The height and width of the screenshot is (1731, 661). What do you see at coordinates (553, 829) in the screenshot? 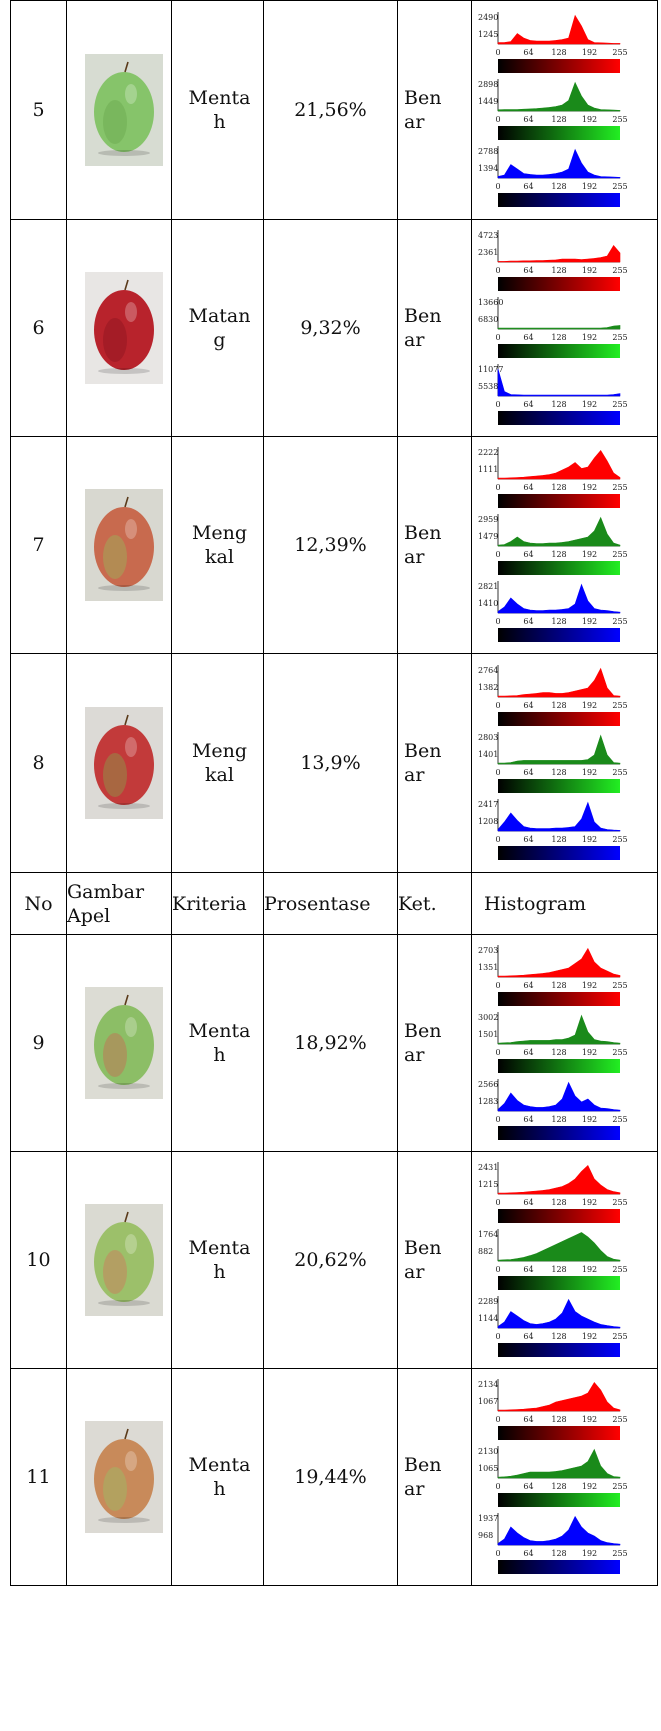
I see `blue-channel-histogram: 2417 1208 0 64 128 192 255` at bounding box center [553, 829].